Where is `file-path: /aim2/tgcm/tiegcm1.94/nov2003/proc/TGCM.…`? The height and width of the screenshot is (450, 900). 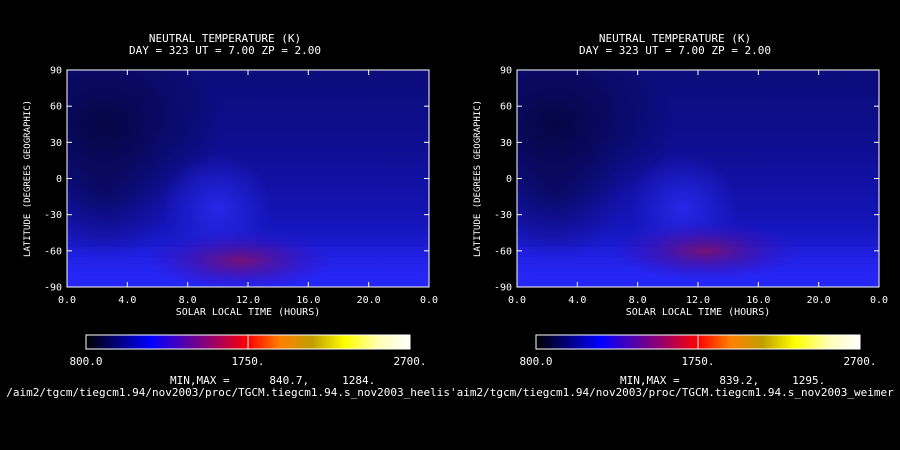 file-path: /aim2/tgcm/tiegcm1.94/nov2003/proc/TGCM.… is located at coordinates (228, 392).